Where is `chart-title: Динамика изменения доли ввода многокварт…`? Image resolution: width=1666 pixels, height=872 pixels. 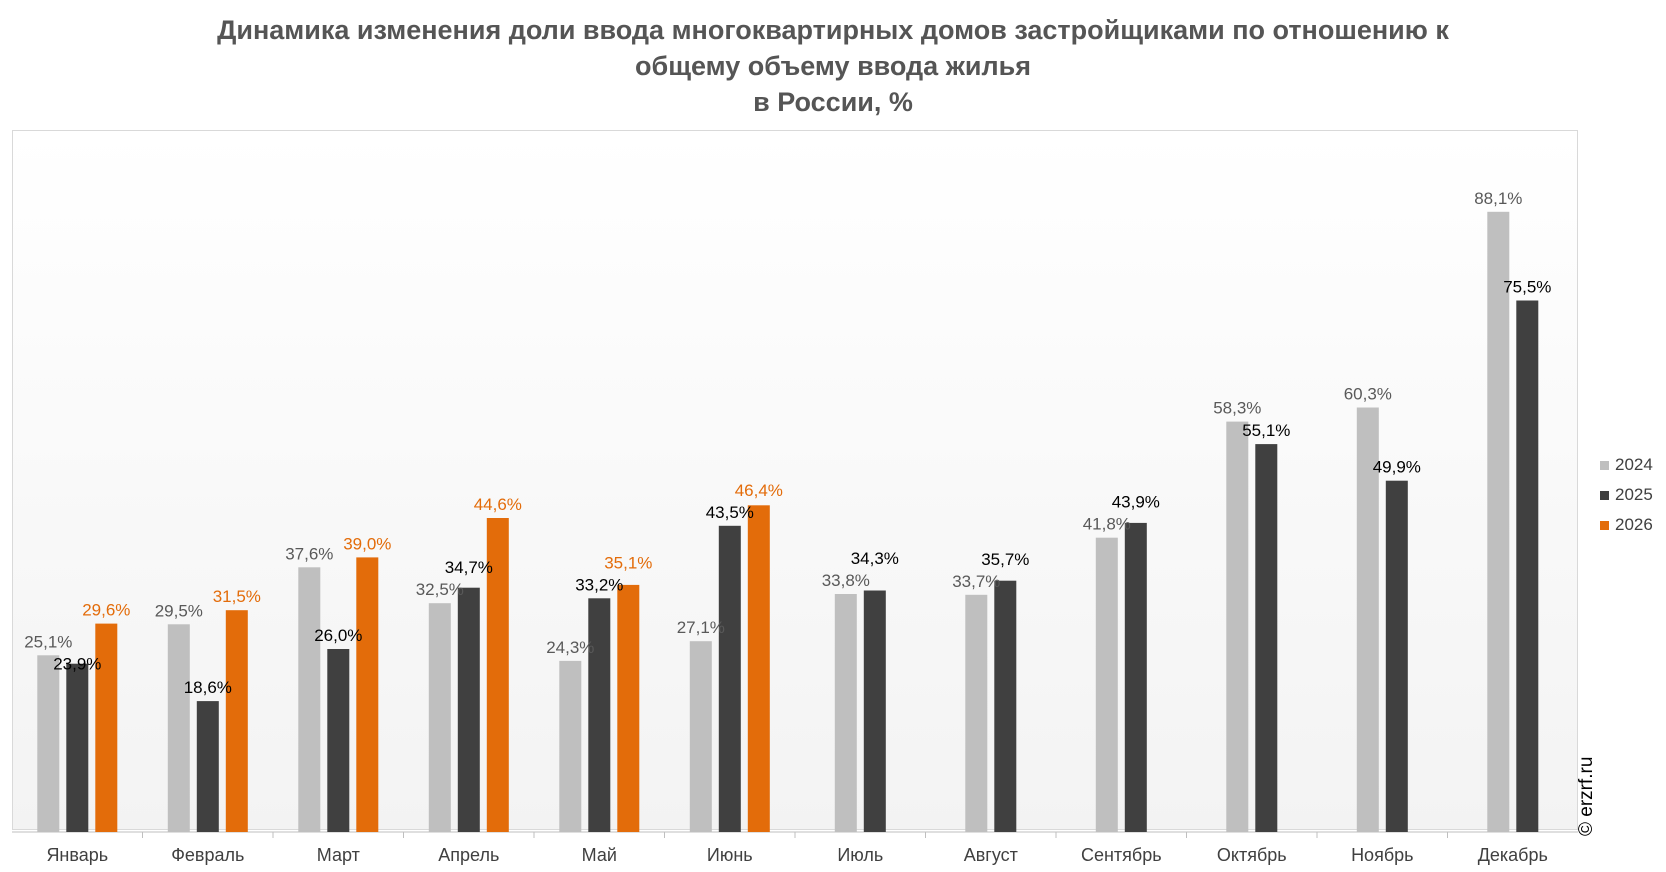 chart-title: Динамика изменения доли ввода многокварт… is located at coordinates (833, 66).